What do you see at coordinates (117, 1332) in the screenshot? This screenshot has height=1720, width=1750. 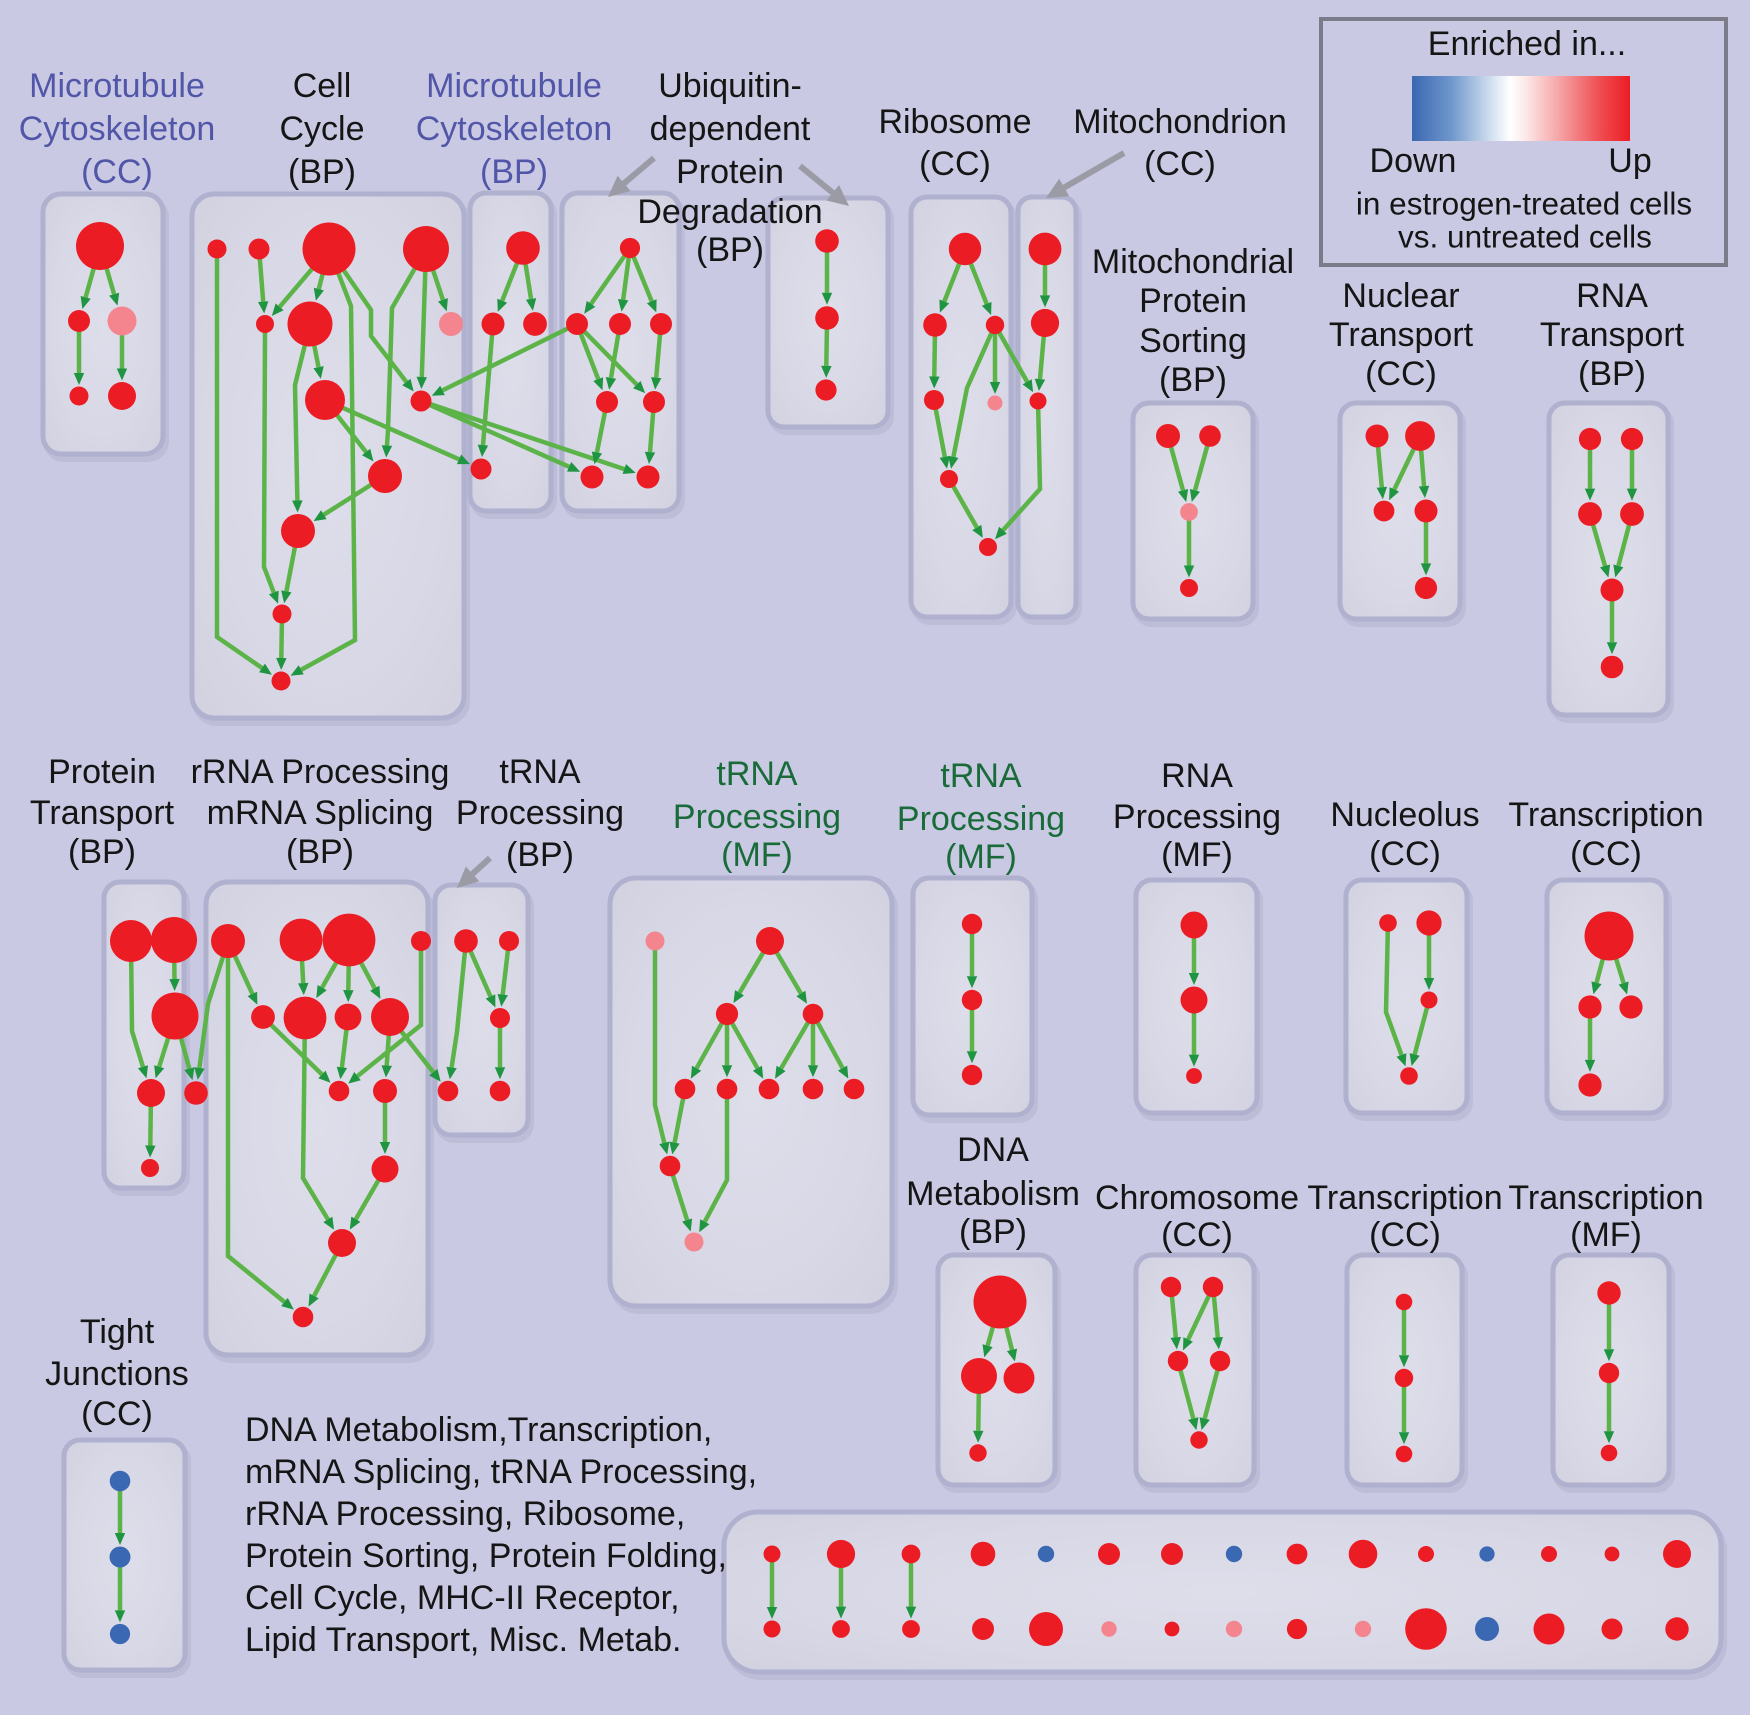 I see `svg-text: Tight` at bounding box center [117, 1332].